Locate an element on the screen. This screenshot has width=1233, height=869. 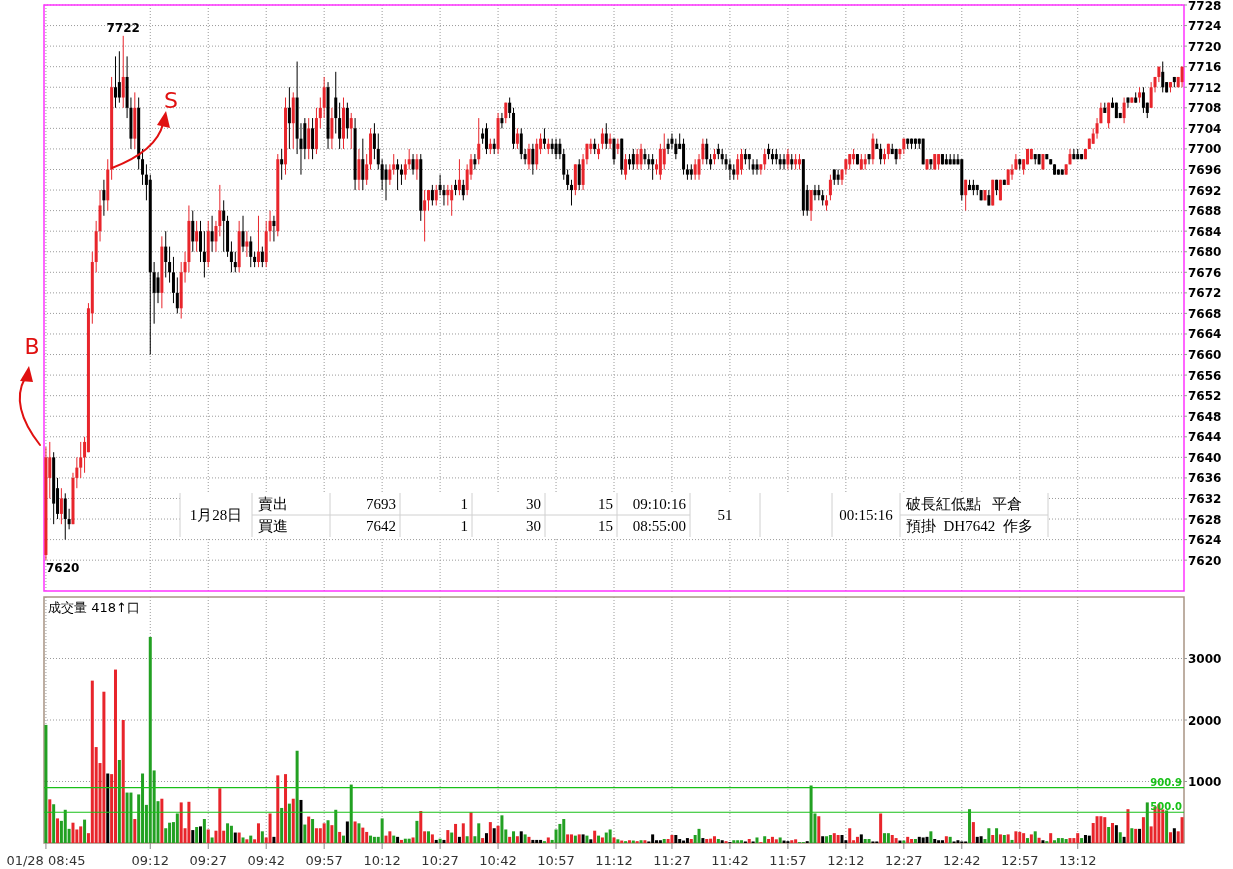
y-tick-label: 7716 is located at coordinates (1205, 67).